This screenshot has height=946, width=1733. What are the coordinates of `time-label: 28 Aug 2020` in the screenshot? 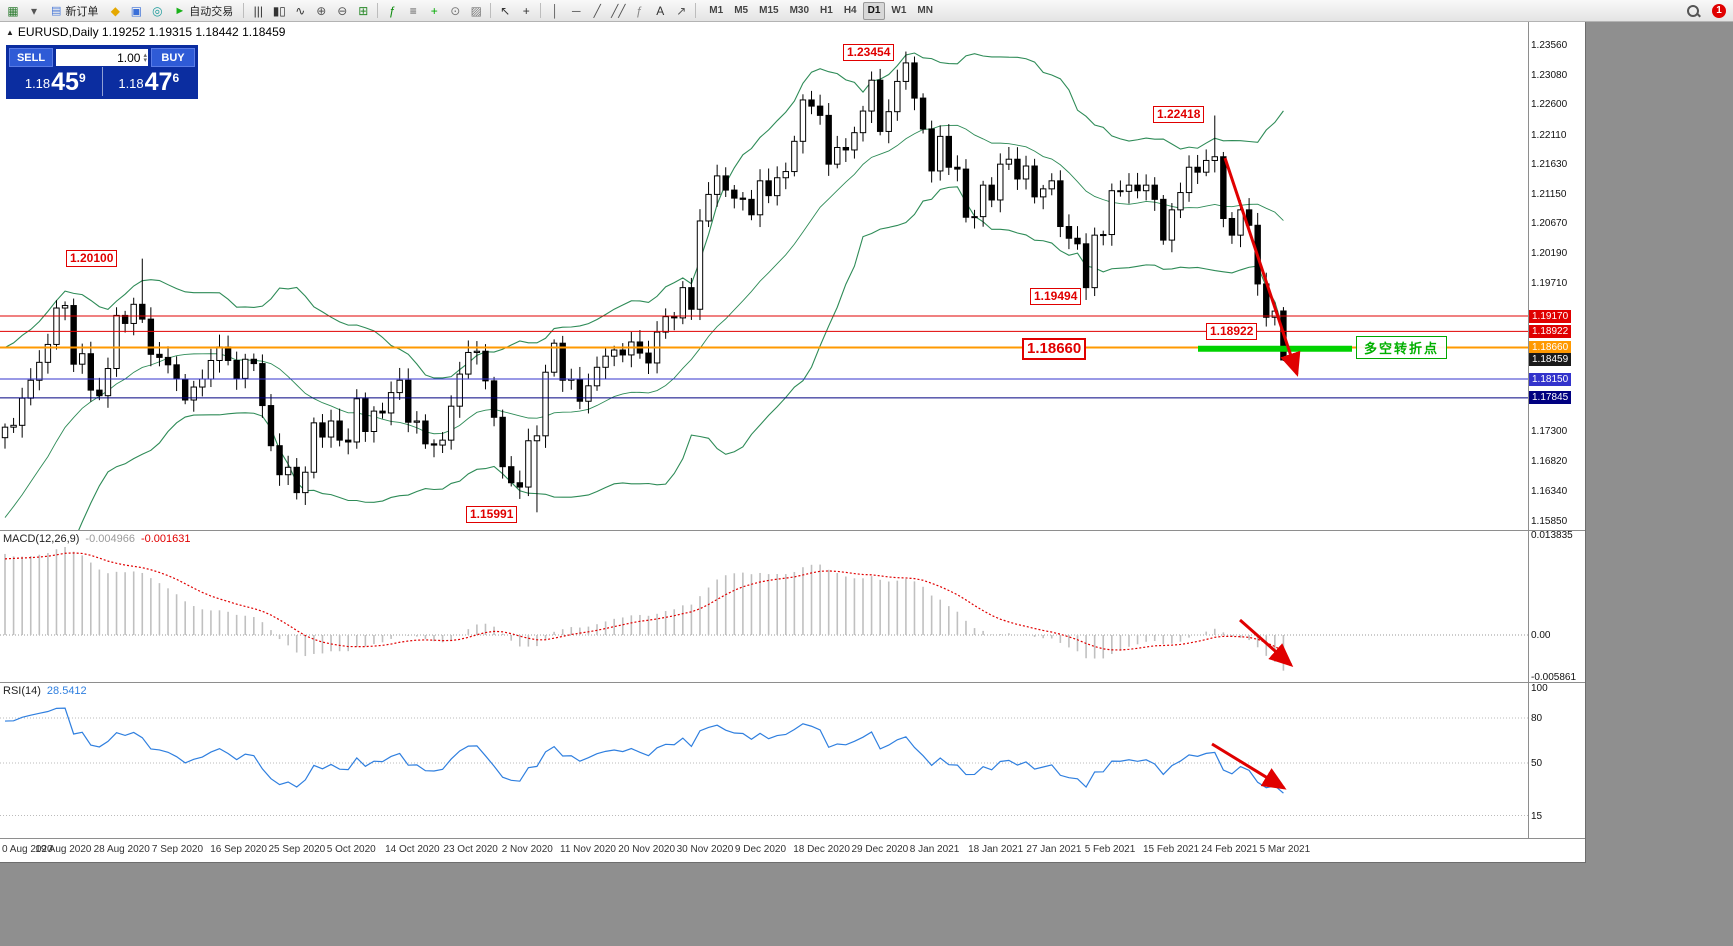 It's located at (121, 849).